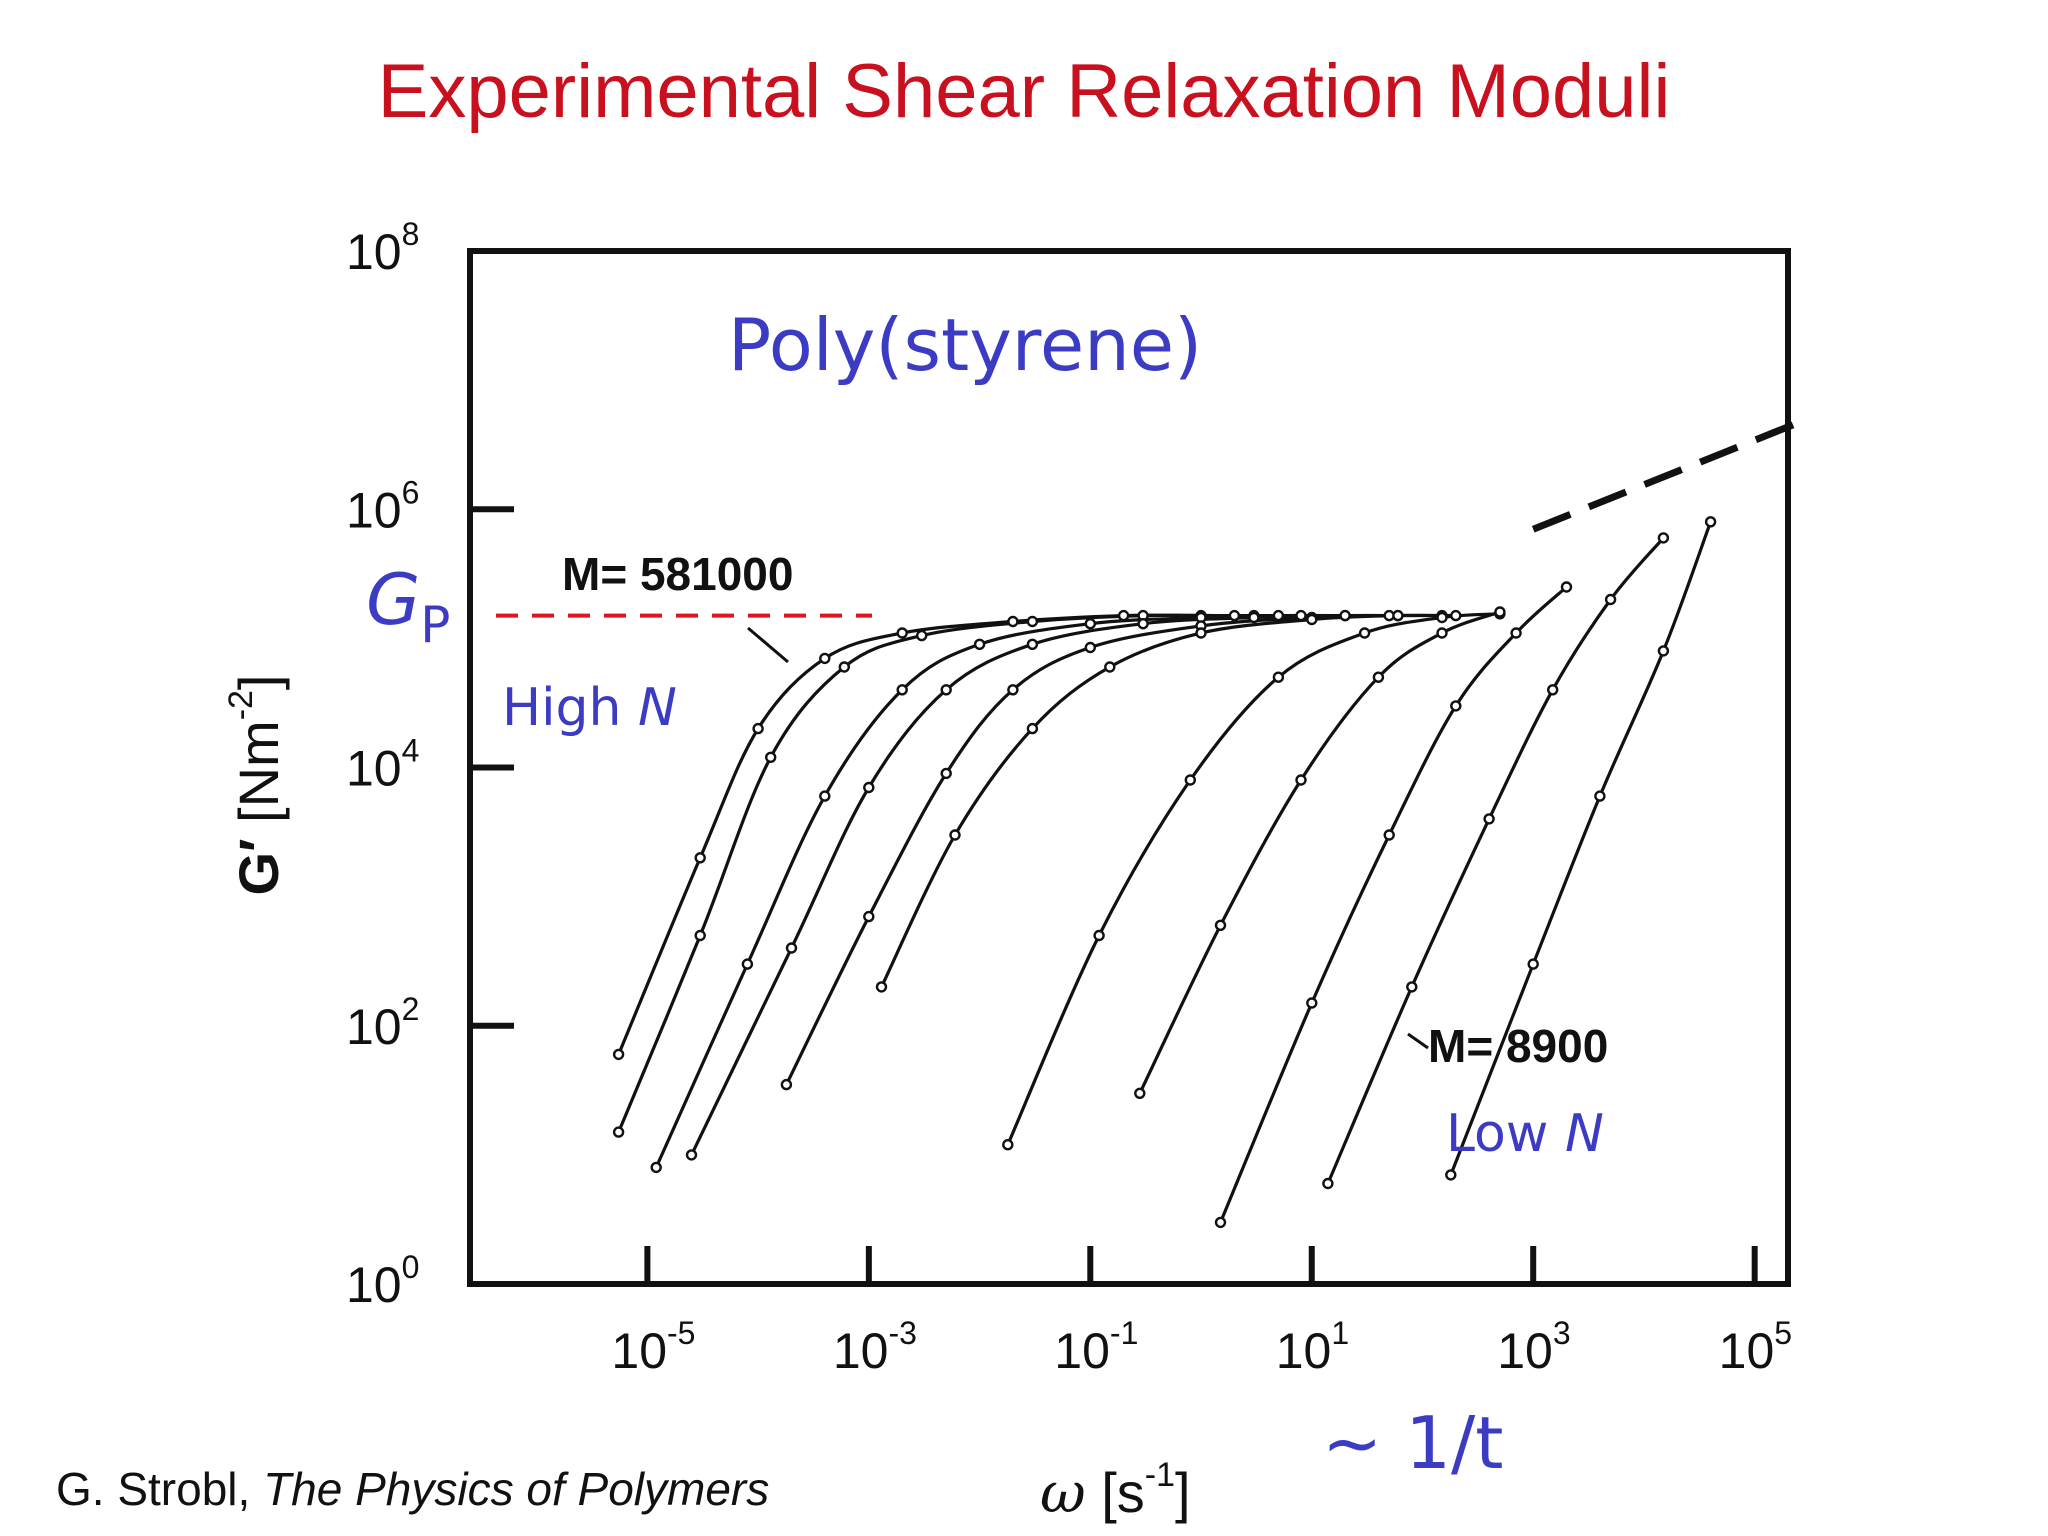 The width and height of the screenshot is (2048, 1536). What do you see at coordinates (1533, 1347) in the screenshot?
I see `x-tick-label-5: 10³` at bounding box center [1533, 1347].